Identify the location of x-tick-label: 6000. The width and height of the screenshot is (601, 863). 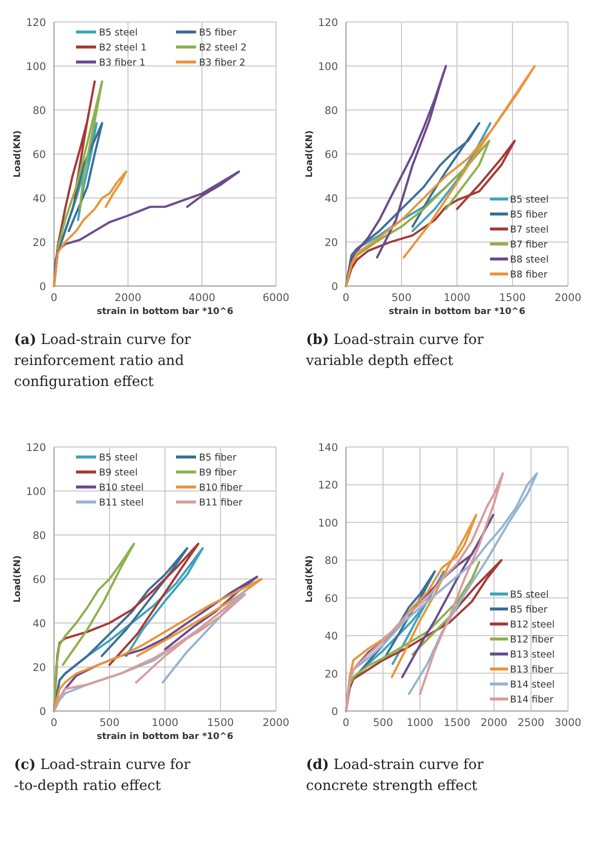
(276, 298).